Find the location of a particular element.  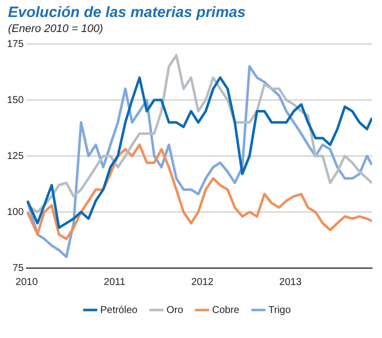

x-tick-label: 2012 is located at coordinates (202, 282).